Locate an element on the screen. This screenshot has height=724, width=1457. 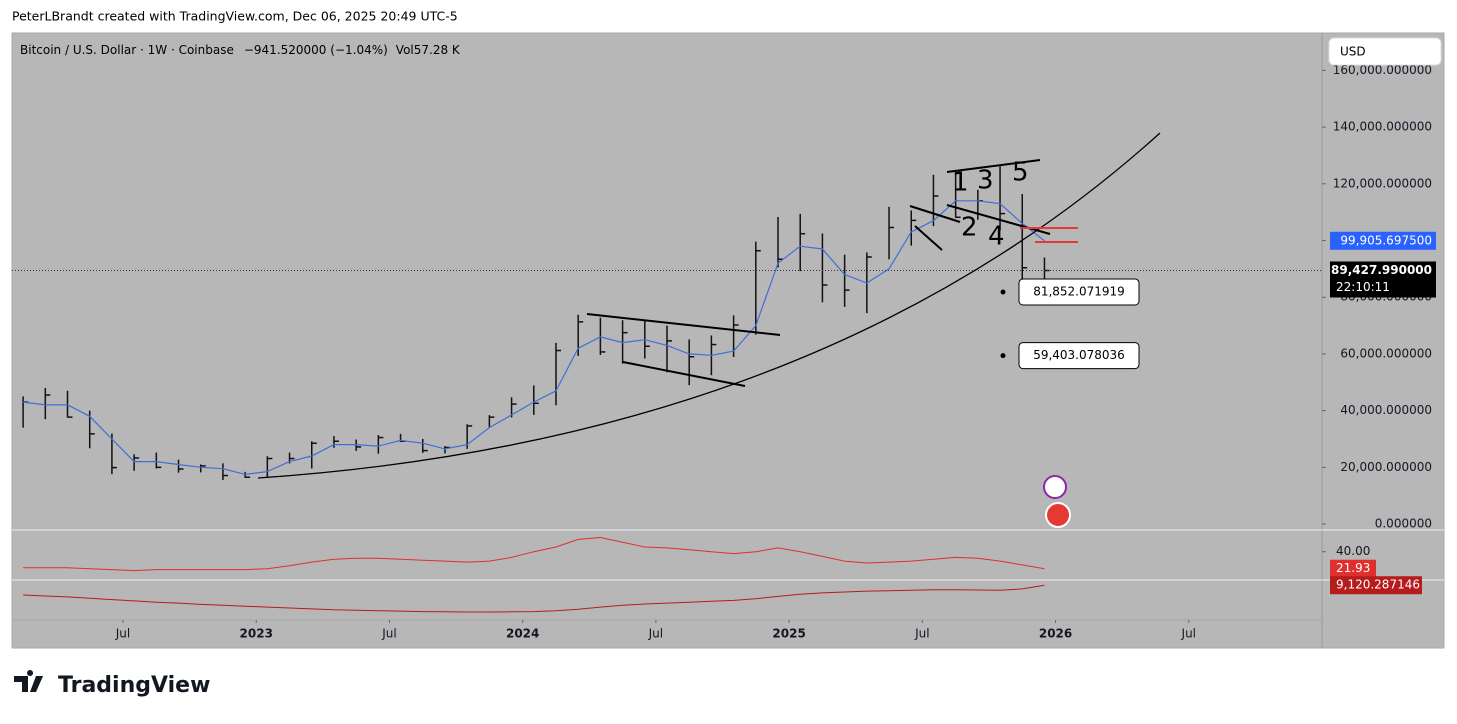
y-tick-label: 40,000.000000 is located at coordinates (1386, 410).